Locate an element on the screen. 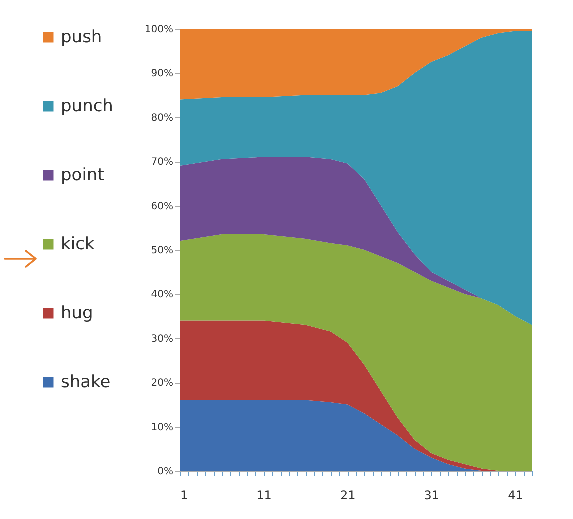 The image size is (573, 519). y-tick-label: 20% is located at coordinates (162, 384).